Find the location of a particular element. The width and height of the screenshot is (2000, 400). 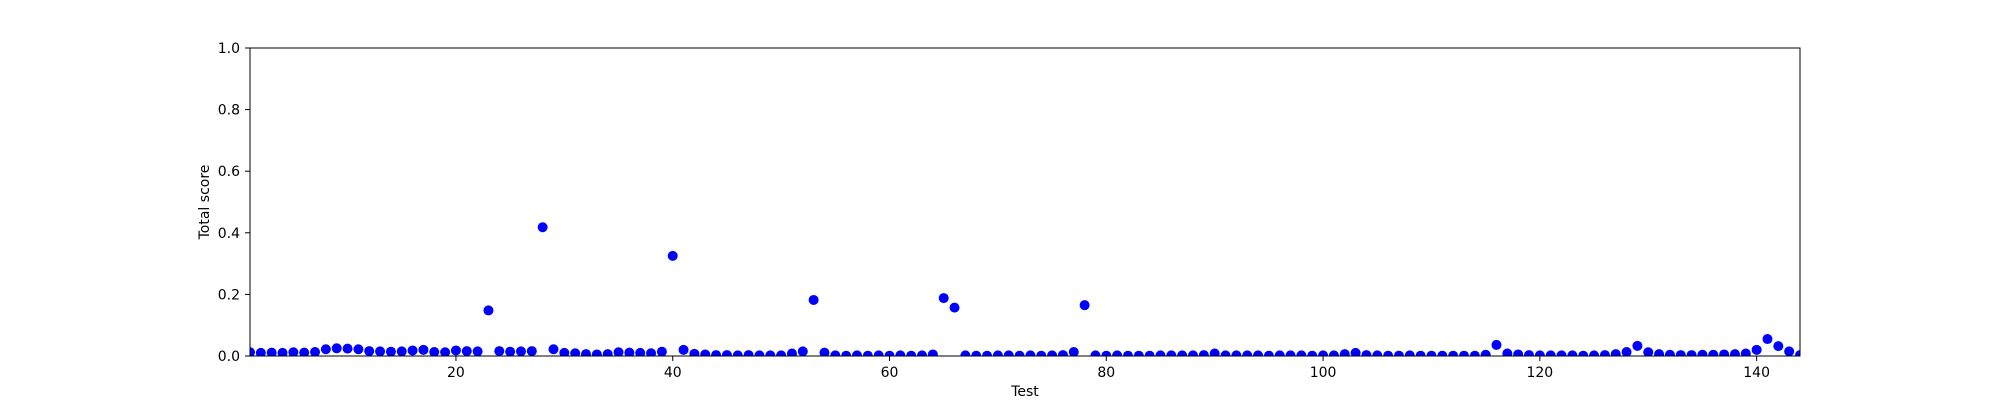

y-tick-label: 0.4 is located at coordinates (229, 234).